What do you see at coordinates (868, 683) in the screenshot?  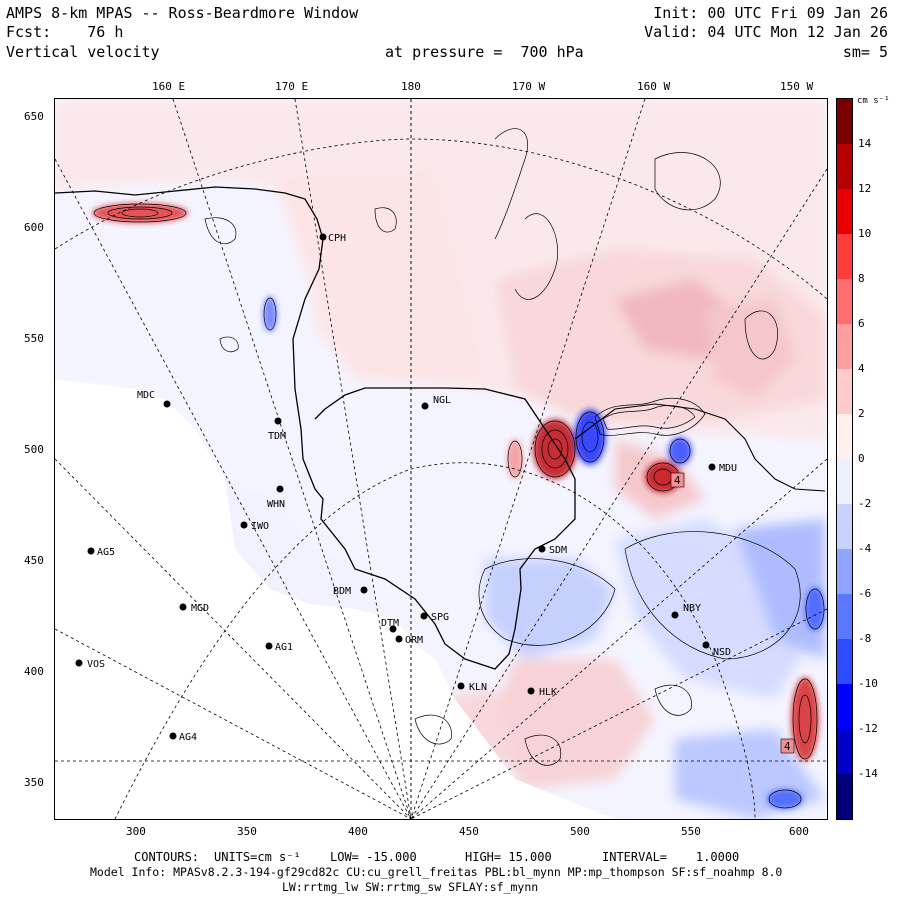 I see `colorbar-label-neg10: -10` at bounding box center [868, 683].